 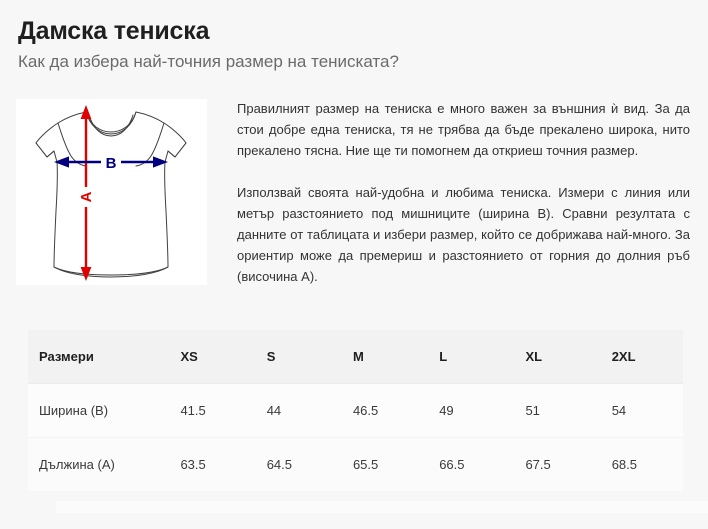 I want to click on height-label-text: A, so click(x=86, y=196).